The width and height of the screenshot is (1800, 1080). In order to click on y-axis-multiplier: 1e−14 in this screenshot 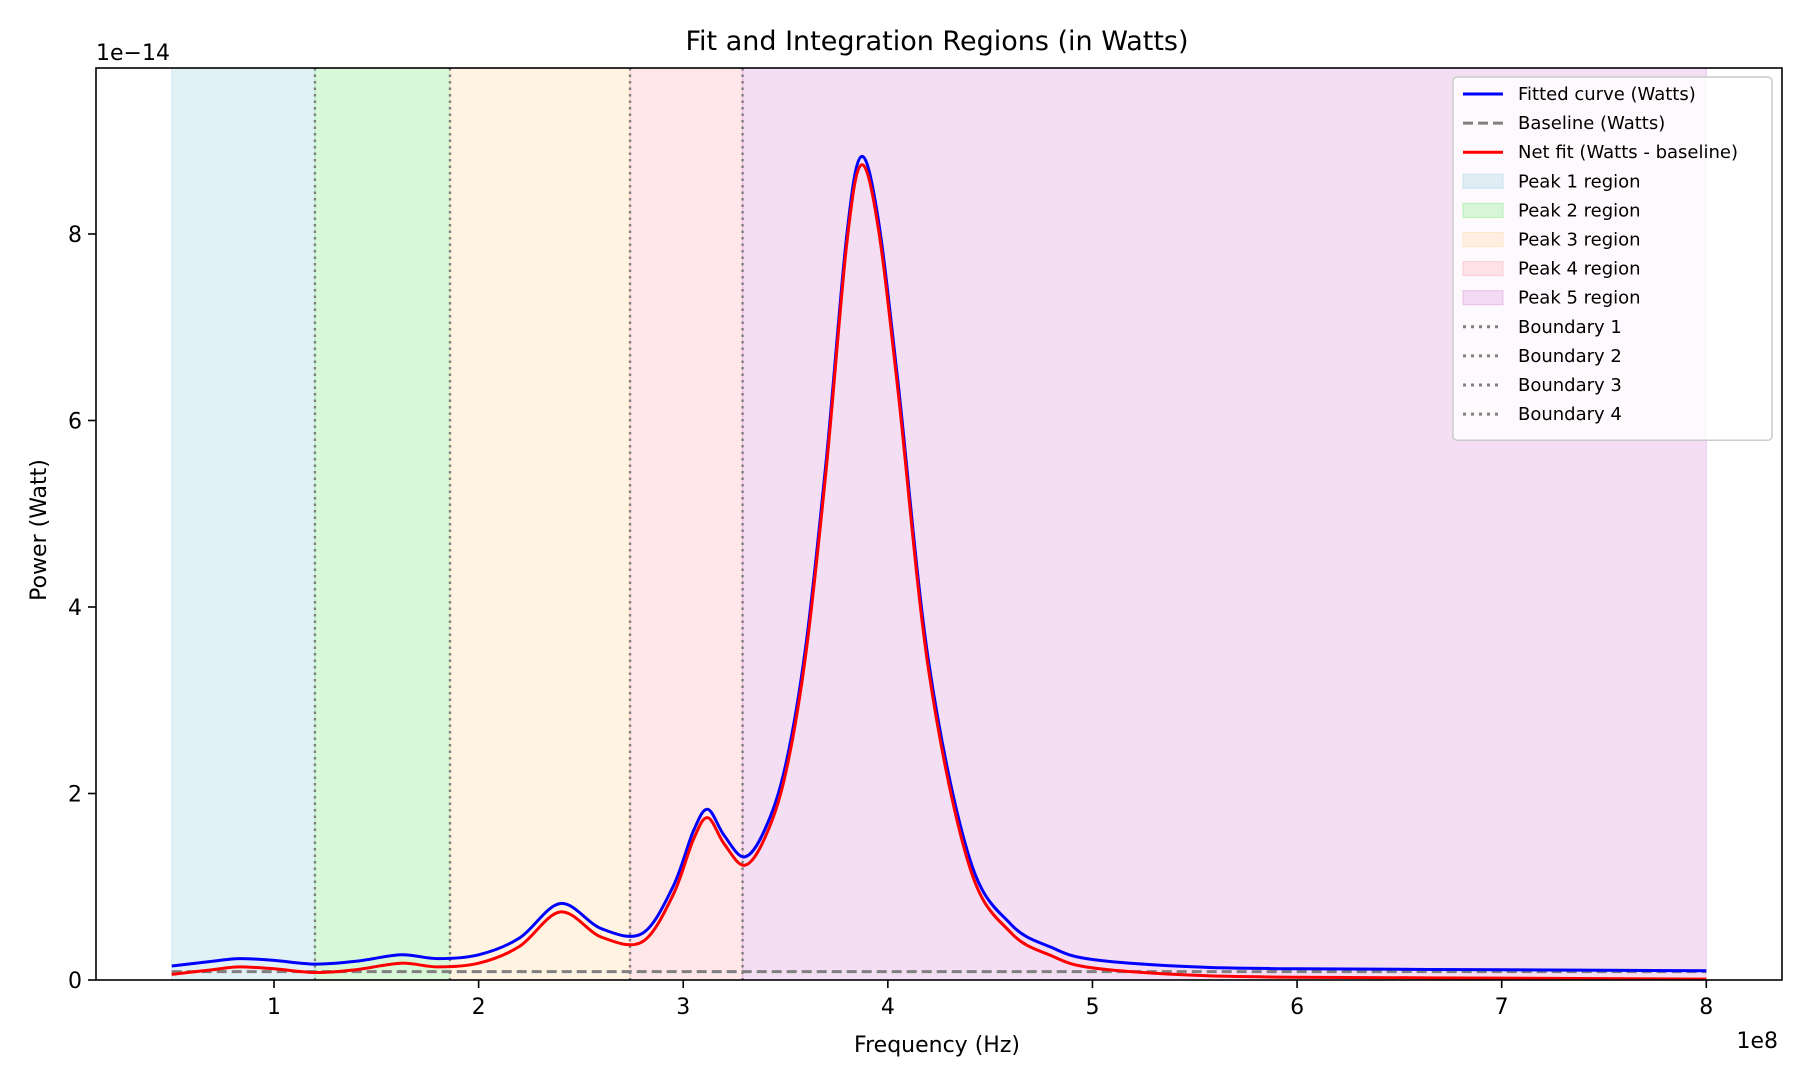, I will do `click(133, 53)`.